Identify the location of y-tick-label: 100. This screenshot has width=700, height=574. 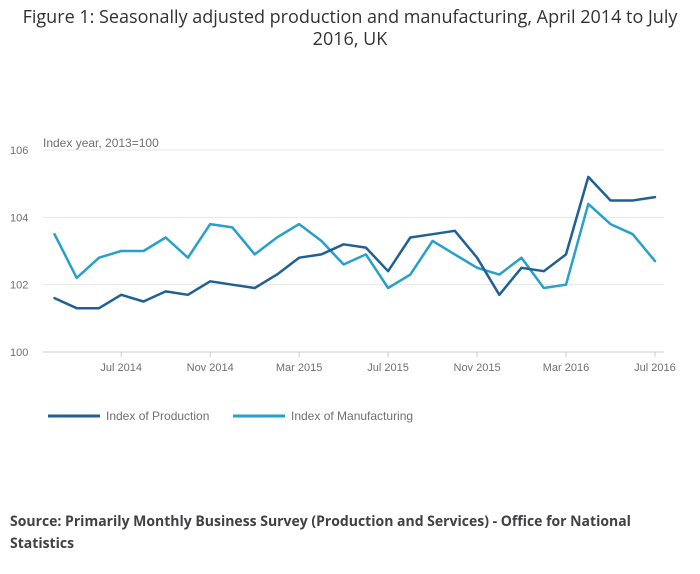
(19, 353).